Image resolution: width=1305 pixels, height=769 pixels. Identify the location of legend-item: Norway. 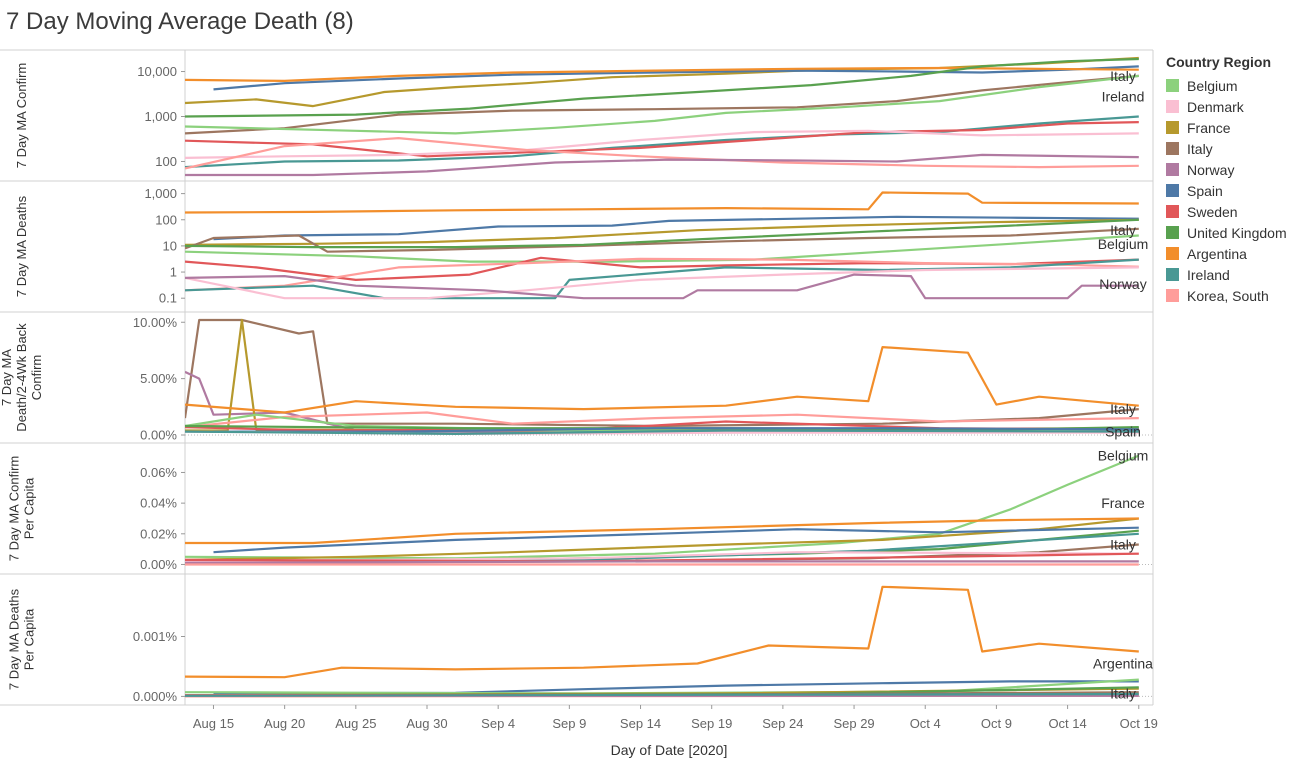
(1226, 169).